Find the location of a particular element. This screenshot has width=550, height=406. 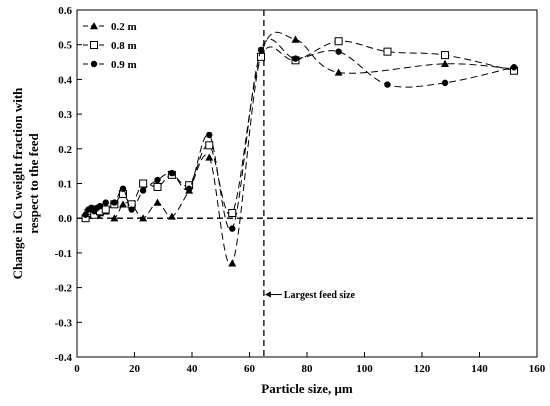

x-tick-label: 140 is located at coordinates (479, 369).